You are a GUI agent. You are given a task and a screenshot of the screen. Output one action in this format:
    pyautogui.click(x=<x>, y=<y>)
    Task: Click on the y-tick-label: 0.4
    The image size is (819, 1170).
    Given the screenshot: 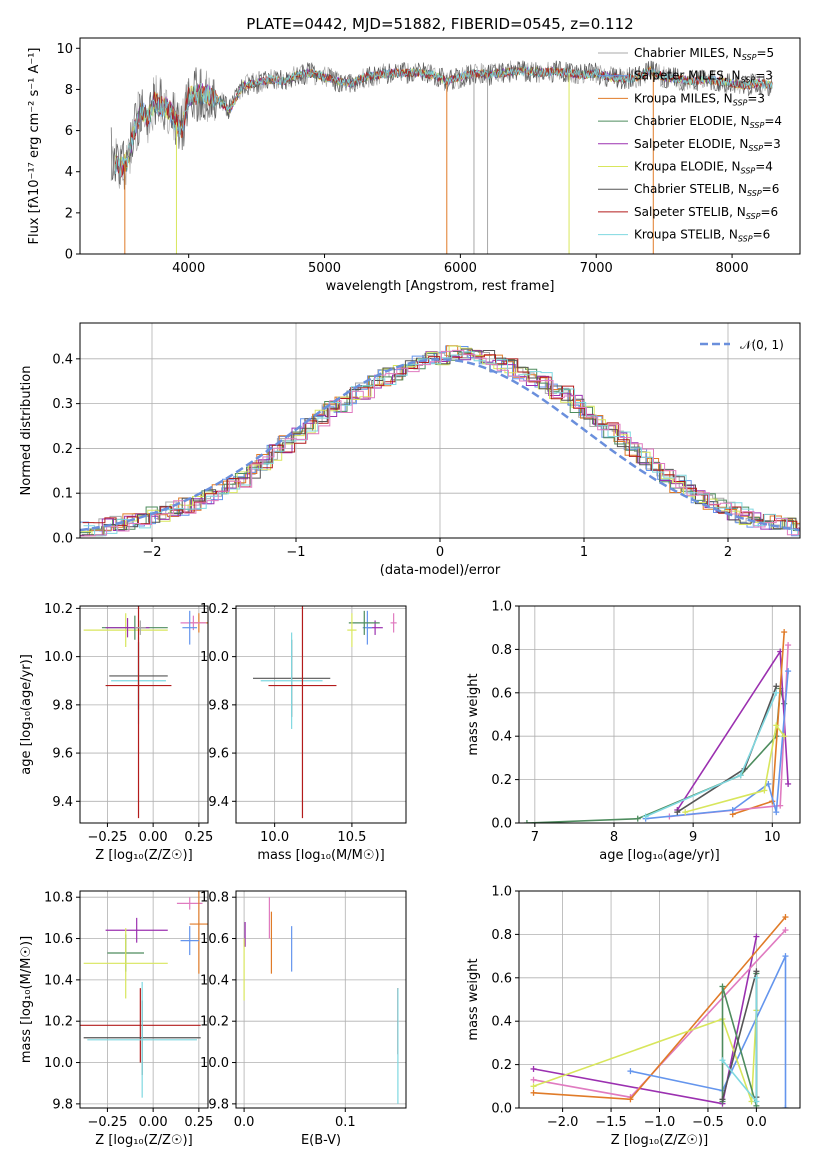 What is the action you would take?
    pyautogui.click(x=62, y=359)
    